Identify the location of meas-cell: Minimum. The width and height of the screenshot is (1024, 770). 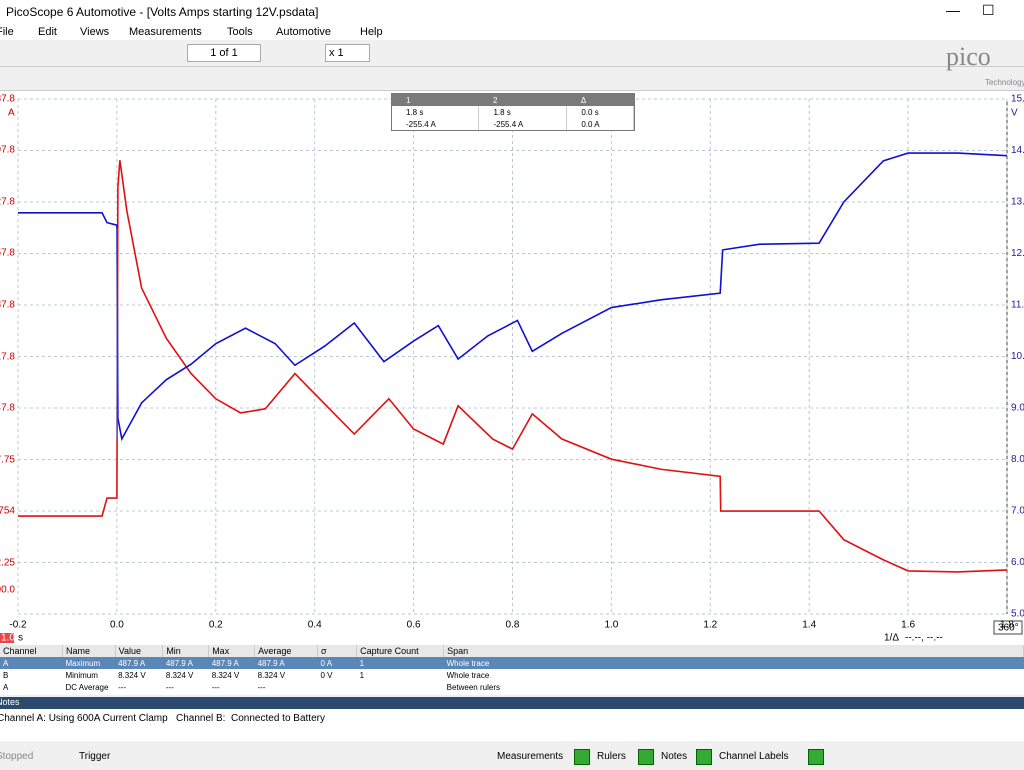
(81, 675).